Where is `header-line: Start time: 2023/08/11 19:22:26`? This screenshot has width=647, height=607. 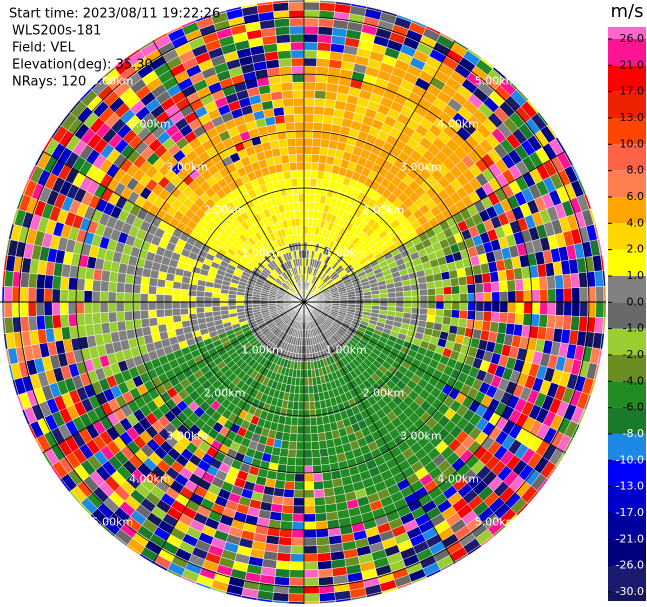 header-line: Start time: 2023/08/11 19:22:26 is located at coordinates (114, 14).